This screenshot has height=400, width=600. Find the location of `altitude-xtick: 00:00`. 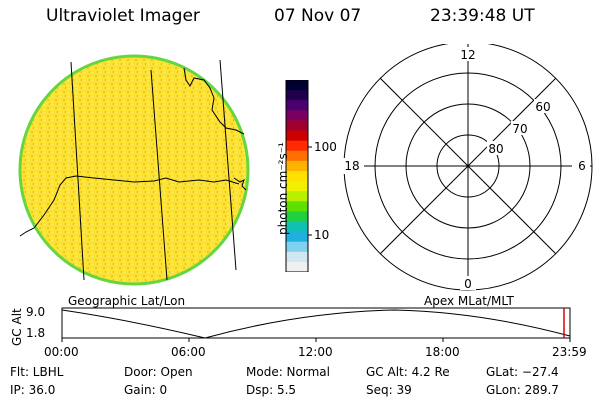

altitude-xtick: 00:00 is located at coordinates (61, 352).